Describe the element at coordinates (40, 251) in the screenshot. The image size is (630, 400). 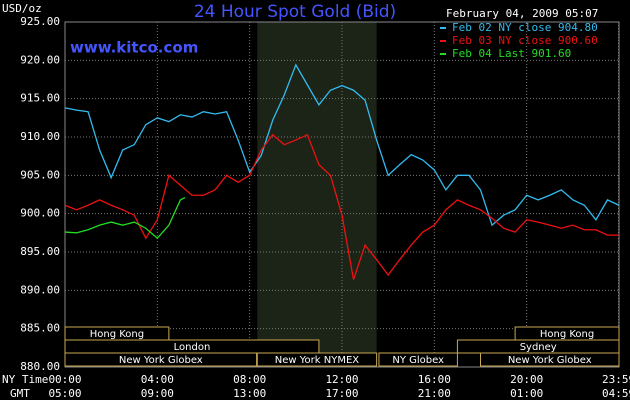
I see `y-tick-label: 895.00` at that location.